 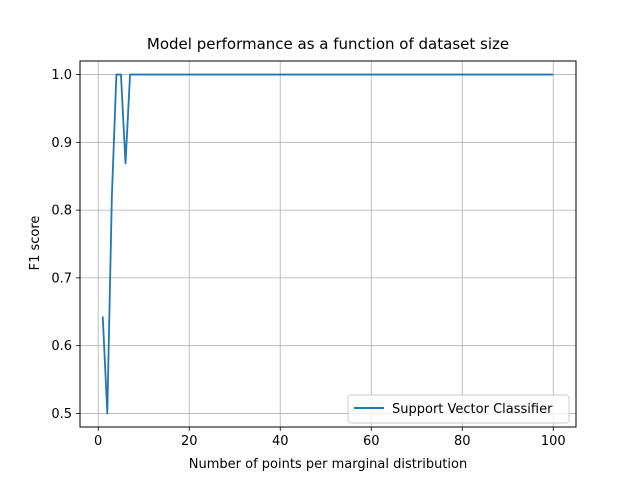 What do you see at coordinates (61, 346) in the screenshot?
I see `y-tick-label: 0.6` at bounding box center [61, 346].